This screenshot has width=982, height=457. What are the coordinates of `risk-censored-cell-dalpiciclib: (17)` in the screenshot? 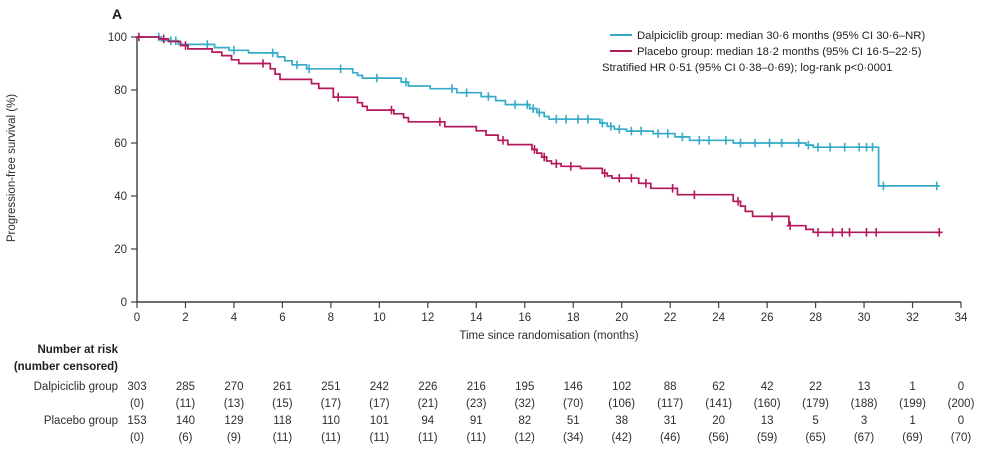 It's located at (379, 404).